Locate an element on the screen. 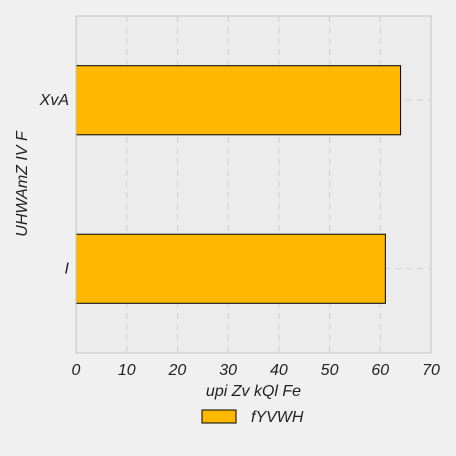  y-tick-label: XvA is located at coordinates (54, 100).